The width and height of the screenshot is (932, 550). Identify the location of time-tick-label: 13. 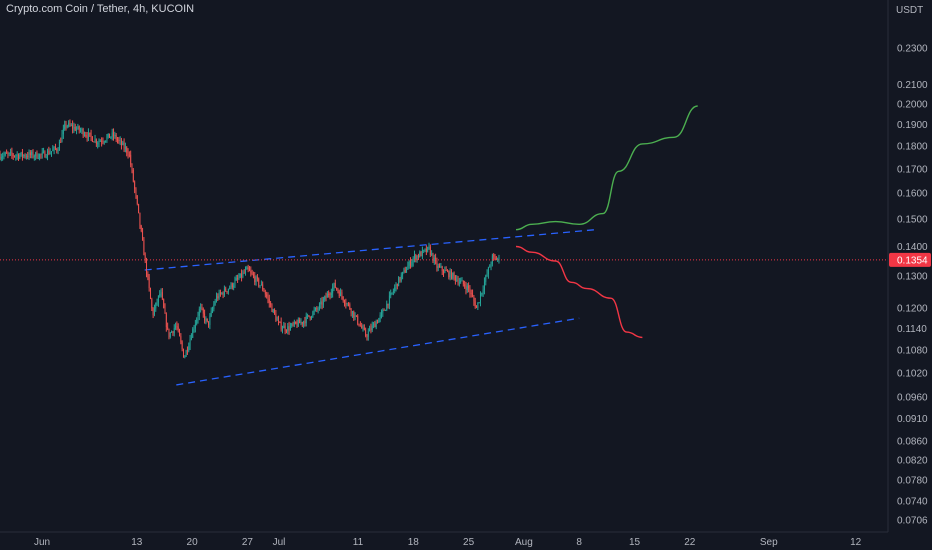
(137, 542).